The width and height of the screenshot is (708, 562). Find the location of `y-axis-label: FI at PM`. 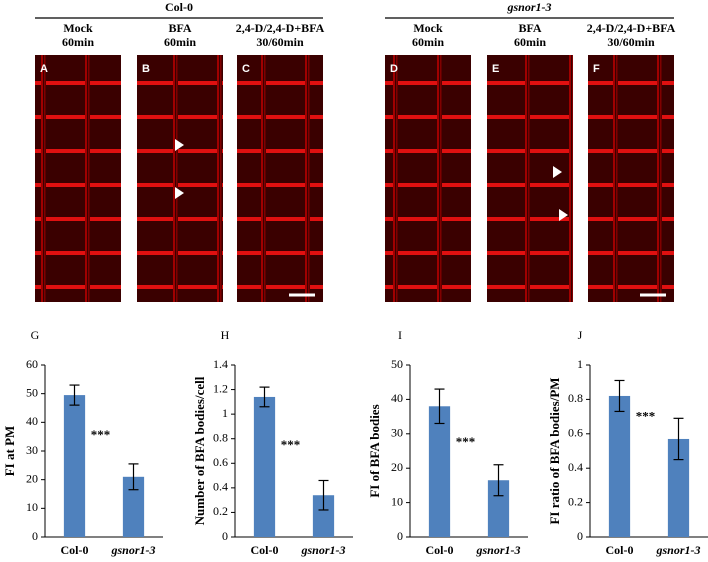

y-axis-label: FI at PM is located at coordinates (9, 451).